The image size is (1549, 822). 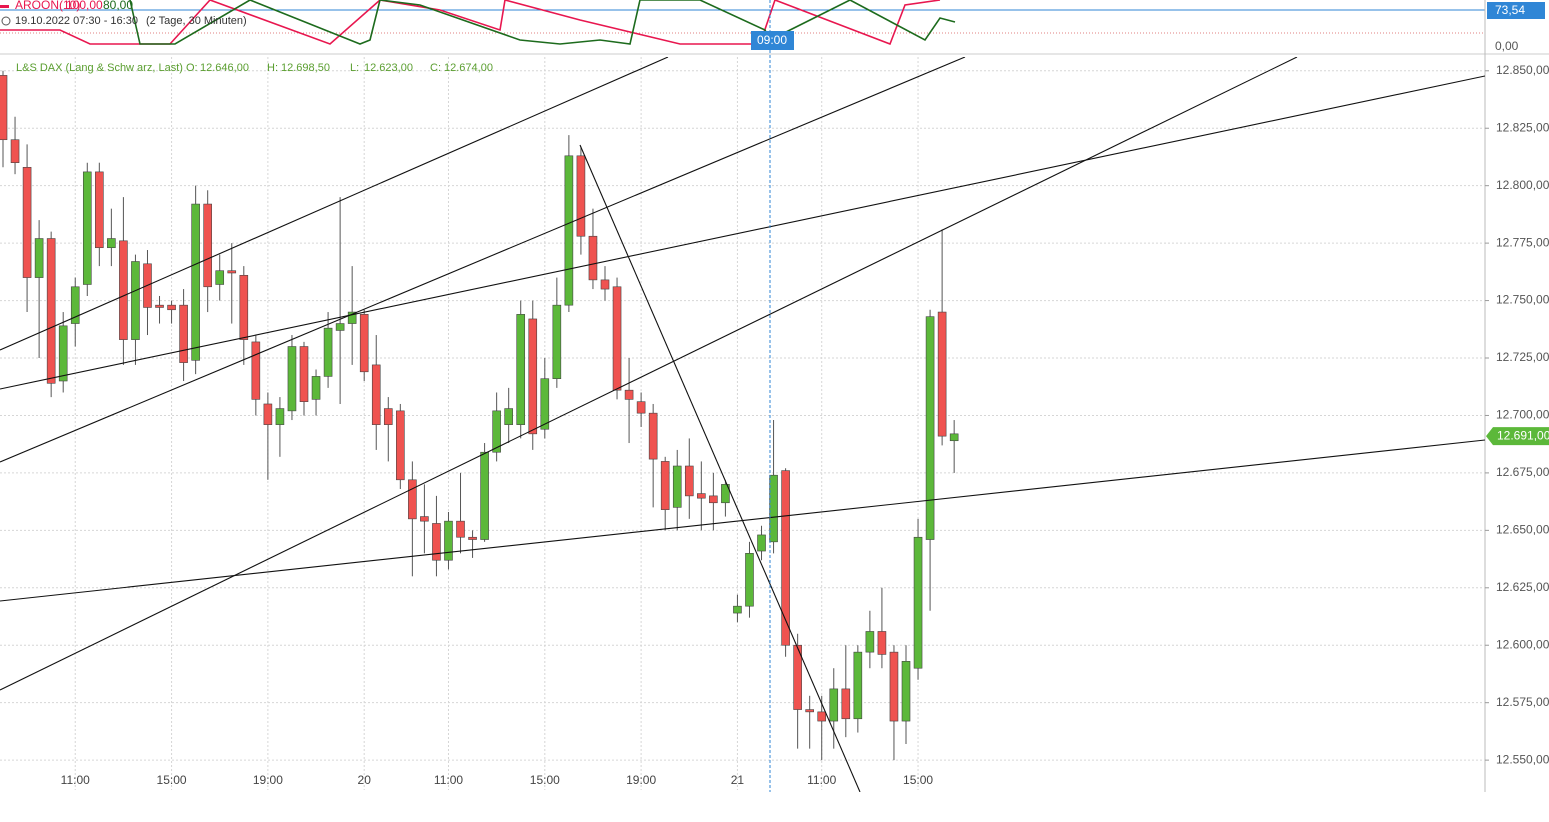 I want to click on last-price-label: 12.691,00, so click(x=1523, y=435).